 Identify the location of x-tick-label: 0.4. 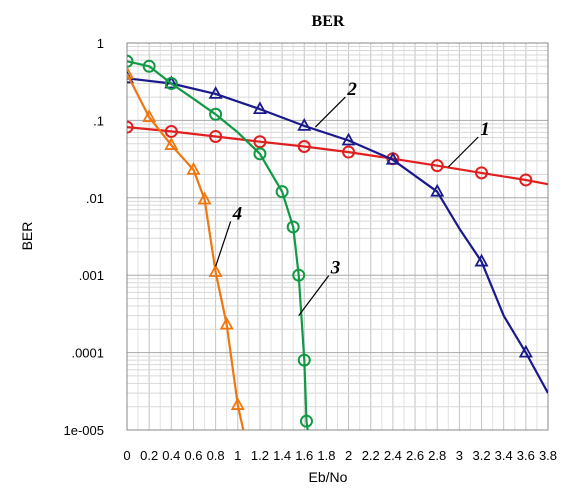
(171, 455).